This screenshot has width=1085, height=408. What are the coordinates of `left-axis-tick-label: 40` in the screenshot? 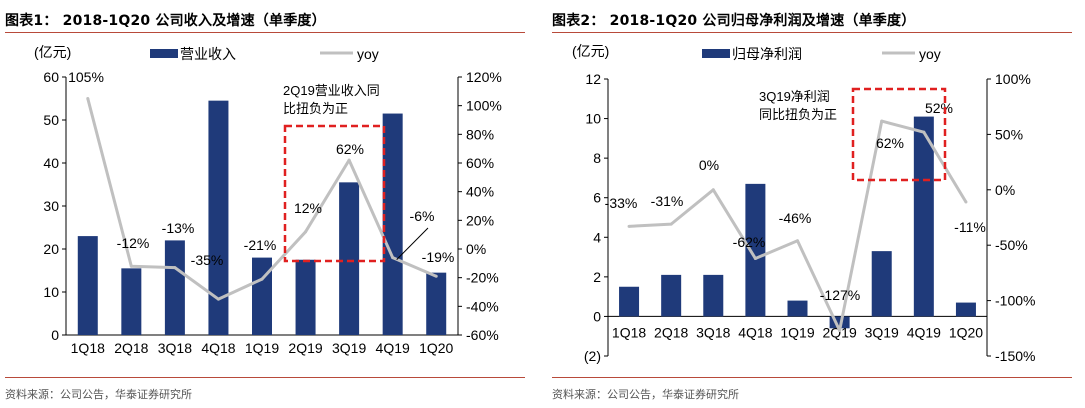 It's located at (51, 163).